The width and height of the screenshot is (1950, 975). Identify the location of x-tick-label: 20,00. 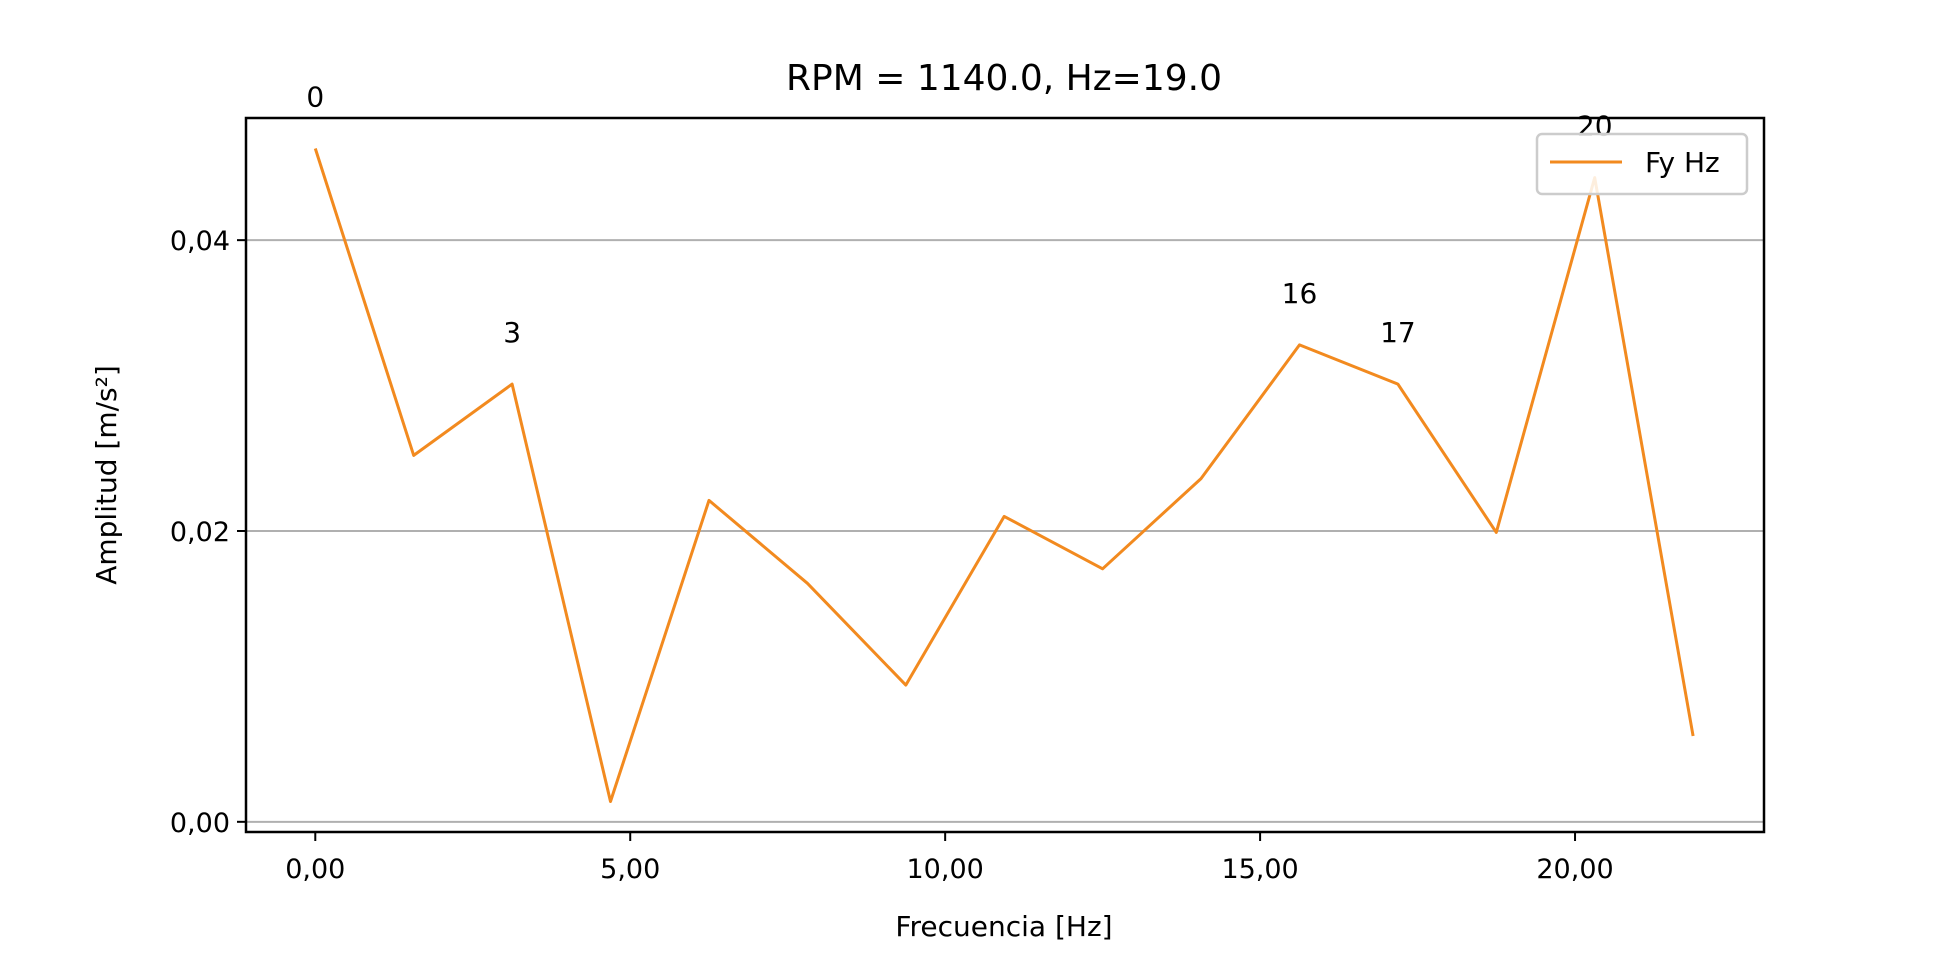
(1574, 869).